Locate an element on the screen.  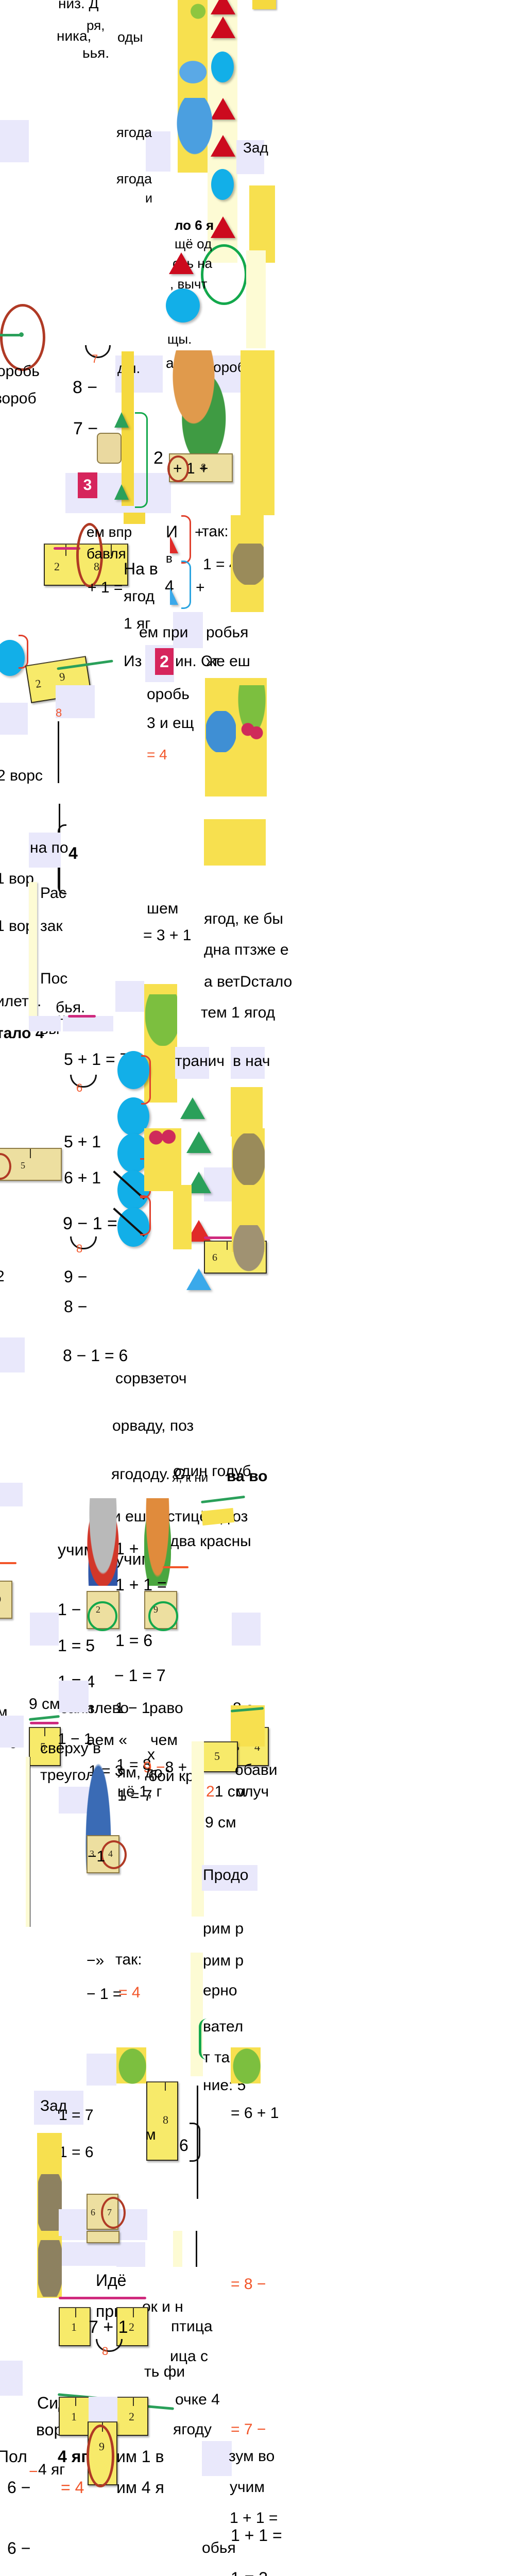
text-fragment: Рас is located at coordinates (53, 894).